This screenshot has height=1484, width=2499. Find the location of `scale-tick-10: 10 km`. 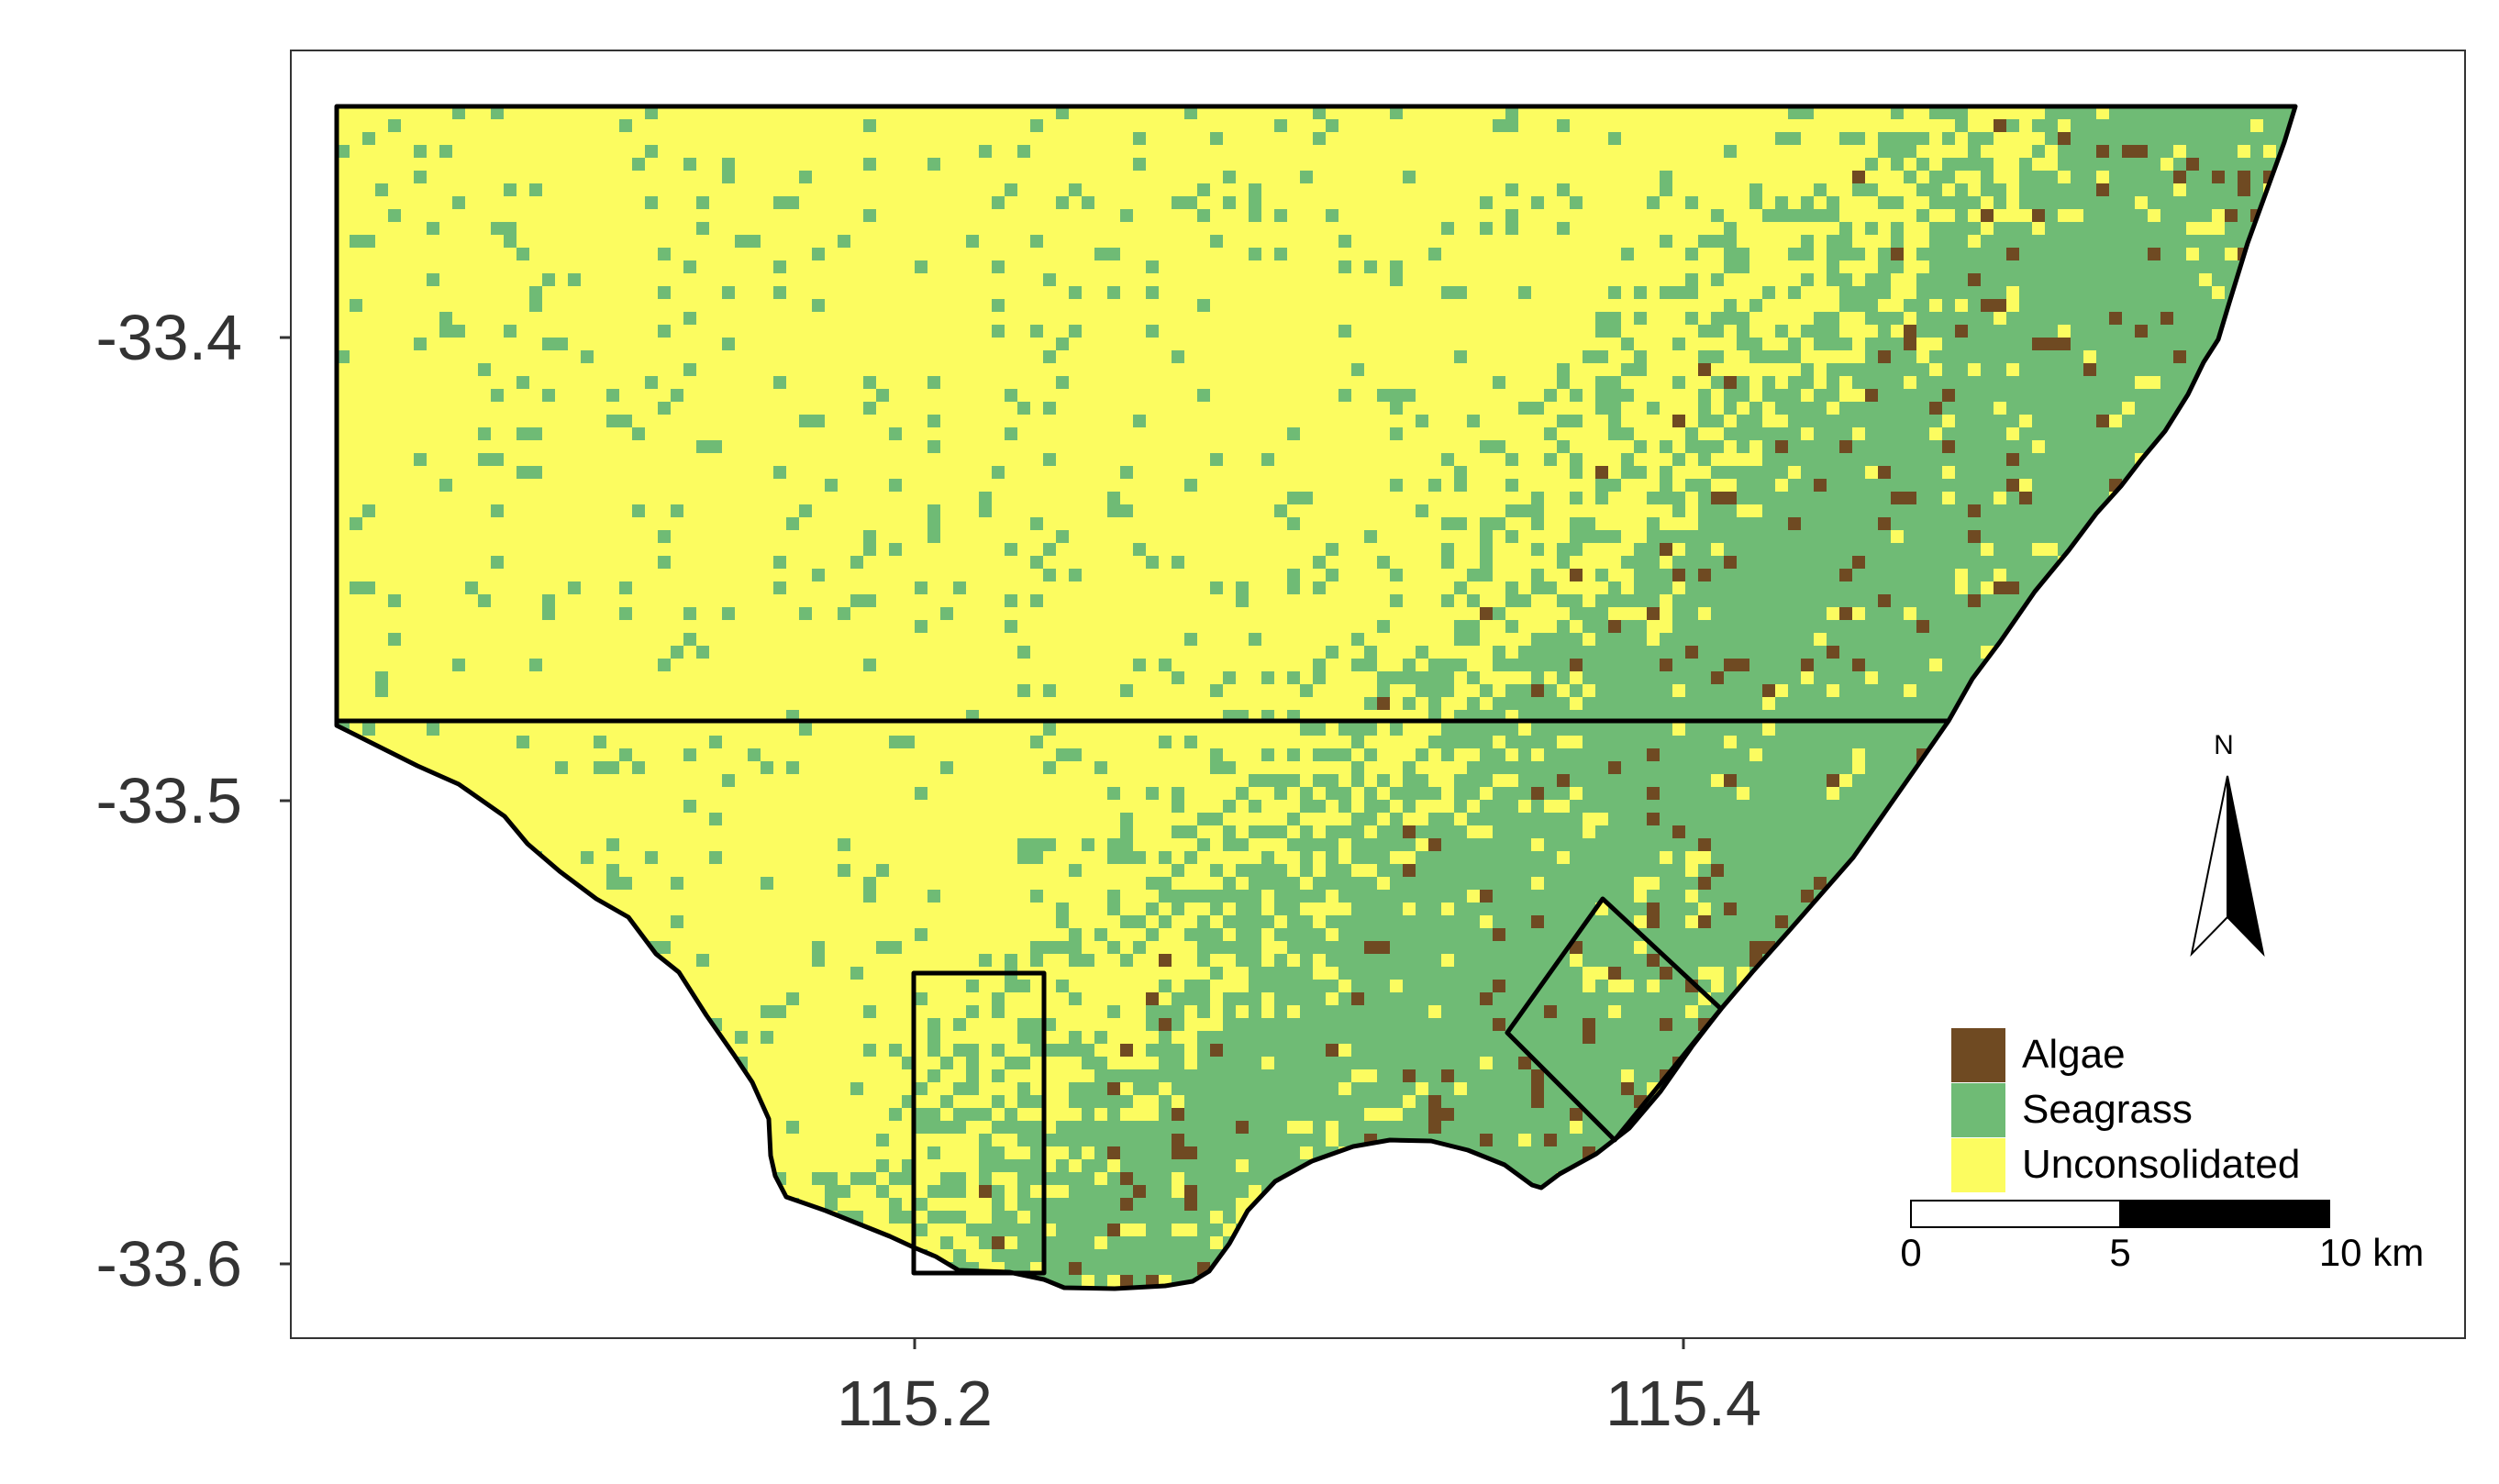

scale-tick-10: 10 km is located at coordinates (2371, 1252).